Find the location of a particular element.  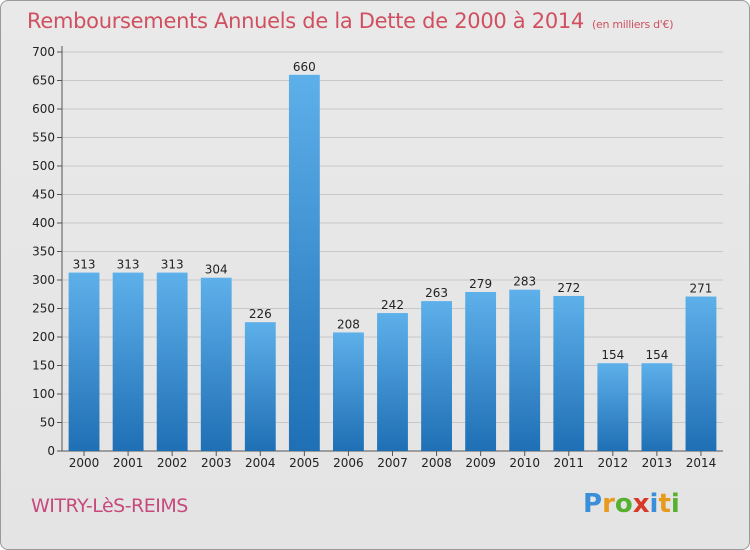

data-label: 242 is located at coordinates (392, 305).